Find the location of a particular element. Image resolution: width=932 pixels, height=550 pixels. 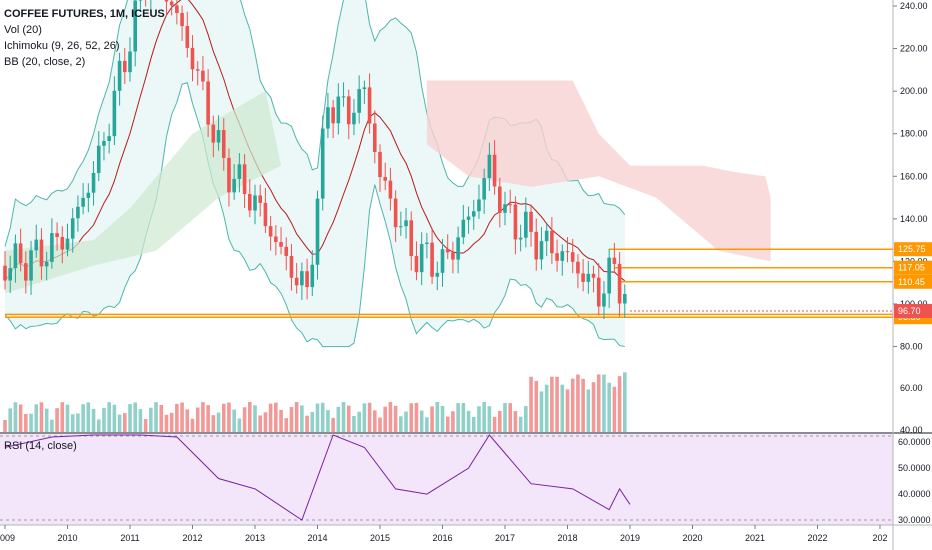

time-tick-label: 2019 is located at coordinates (630, 538).